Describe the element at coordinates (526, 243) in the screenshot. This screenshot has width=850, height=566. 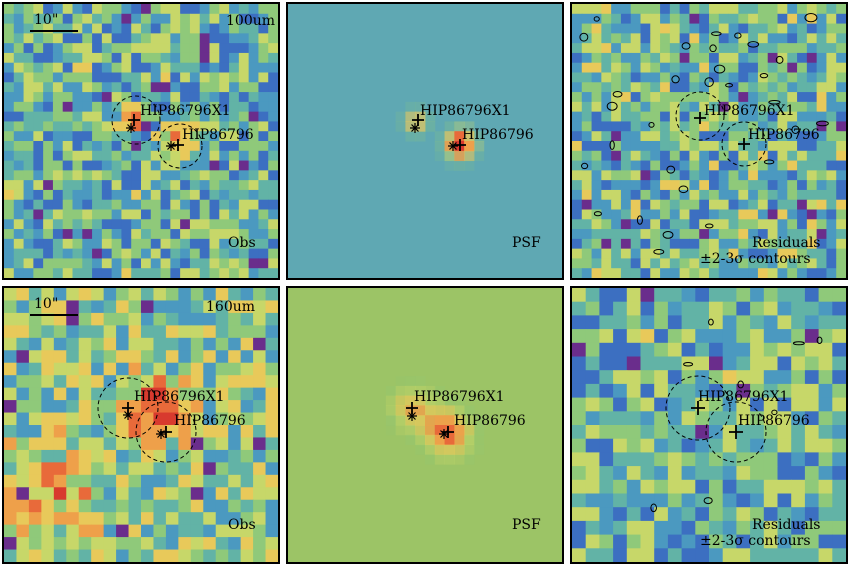
I see `panel-label: PSF` at that location.